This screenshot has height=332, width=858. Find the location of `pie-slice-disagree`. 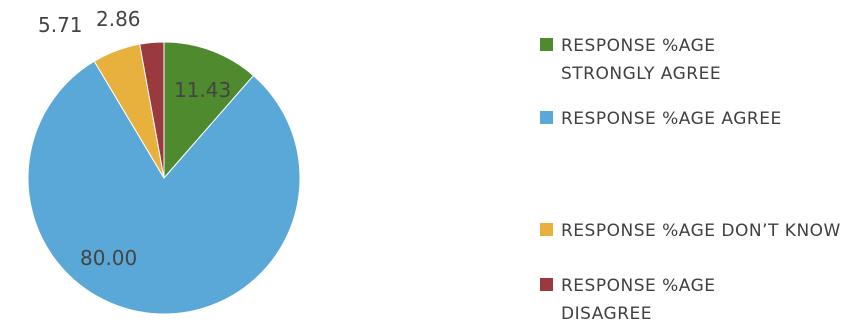

pie-slice-disagree is located at coordinates (152, 110).